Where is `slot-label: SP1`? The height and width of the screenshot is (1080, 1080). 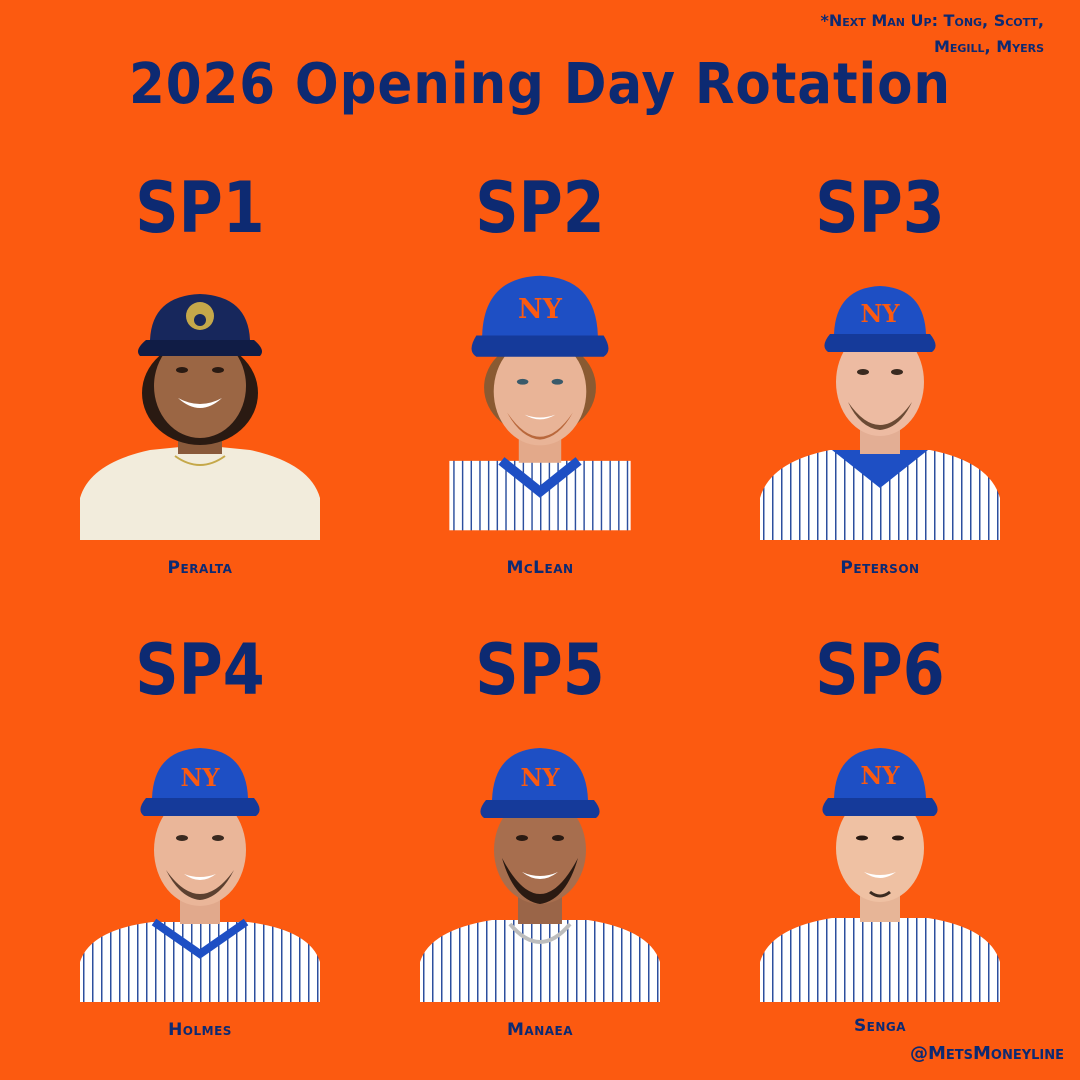
slot-label: SP1 is located at coordinates (200, 208).